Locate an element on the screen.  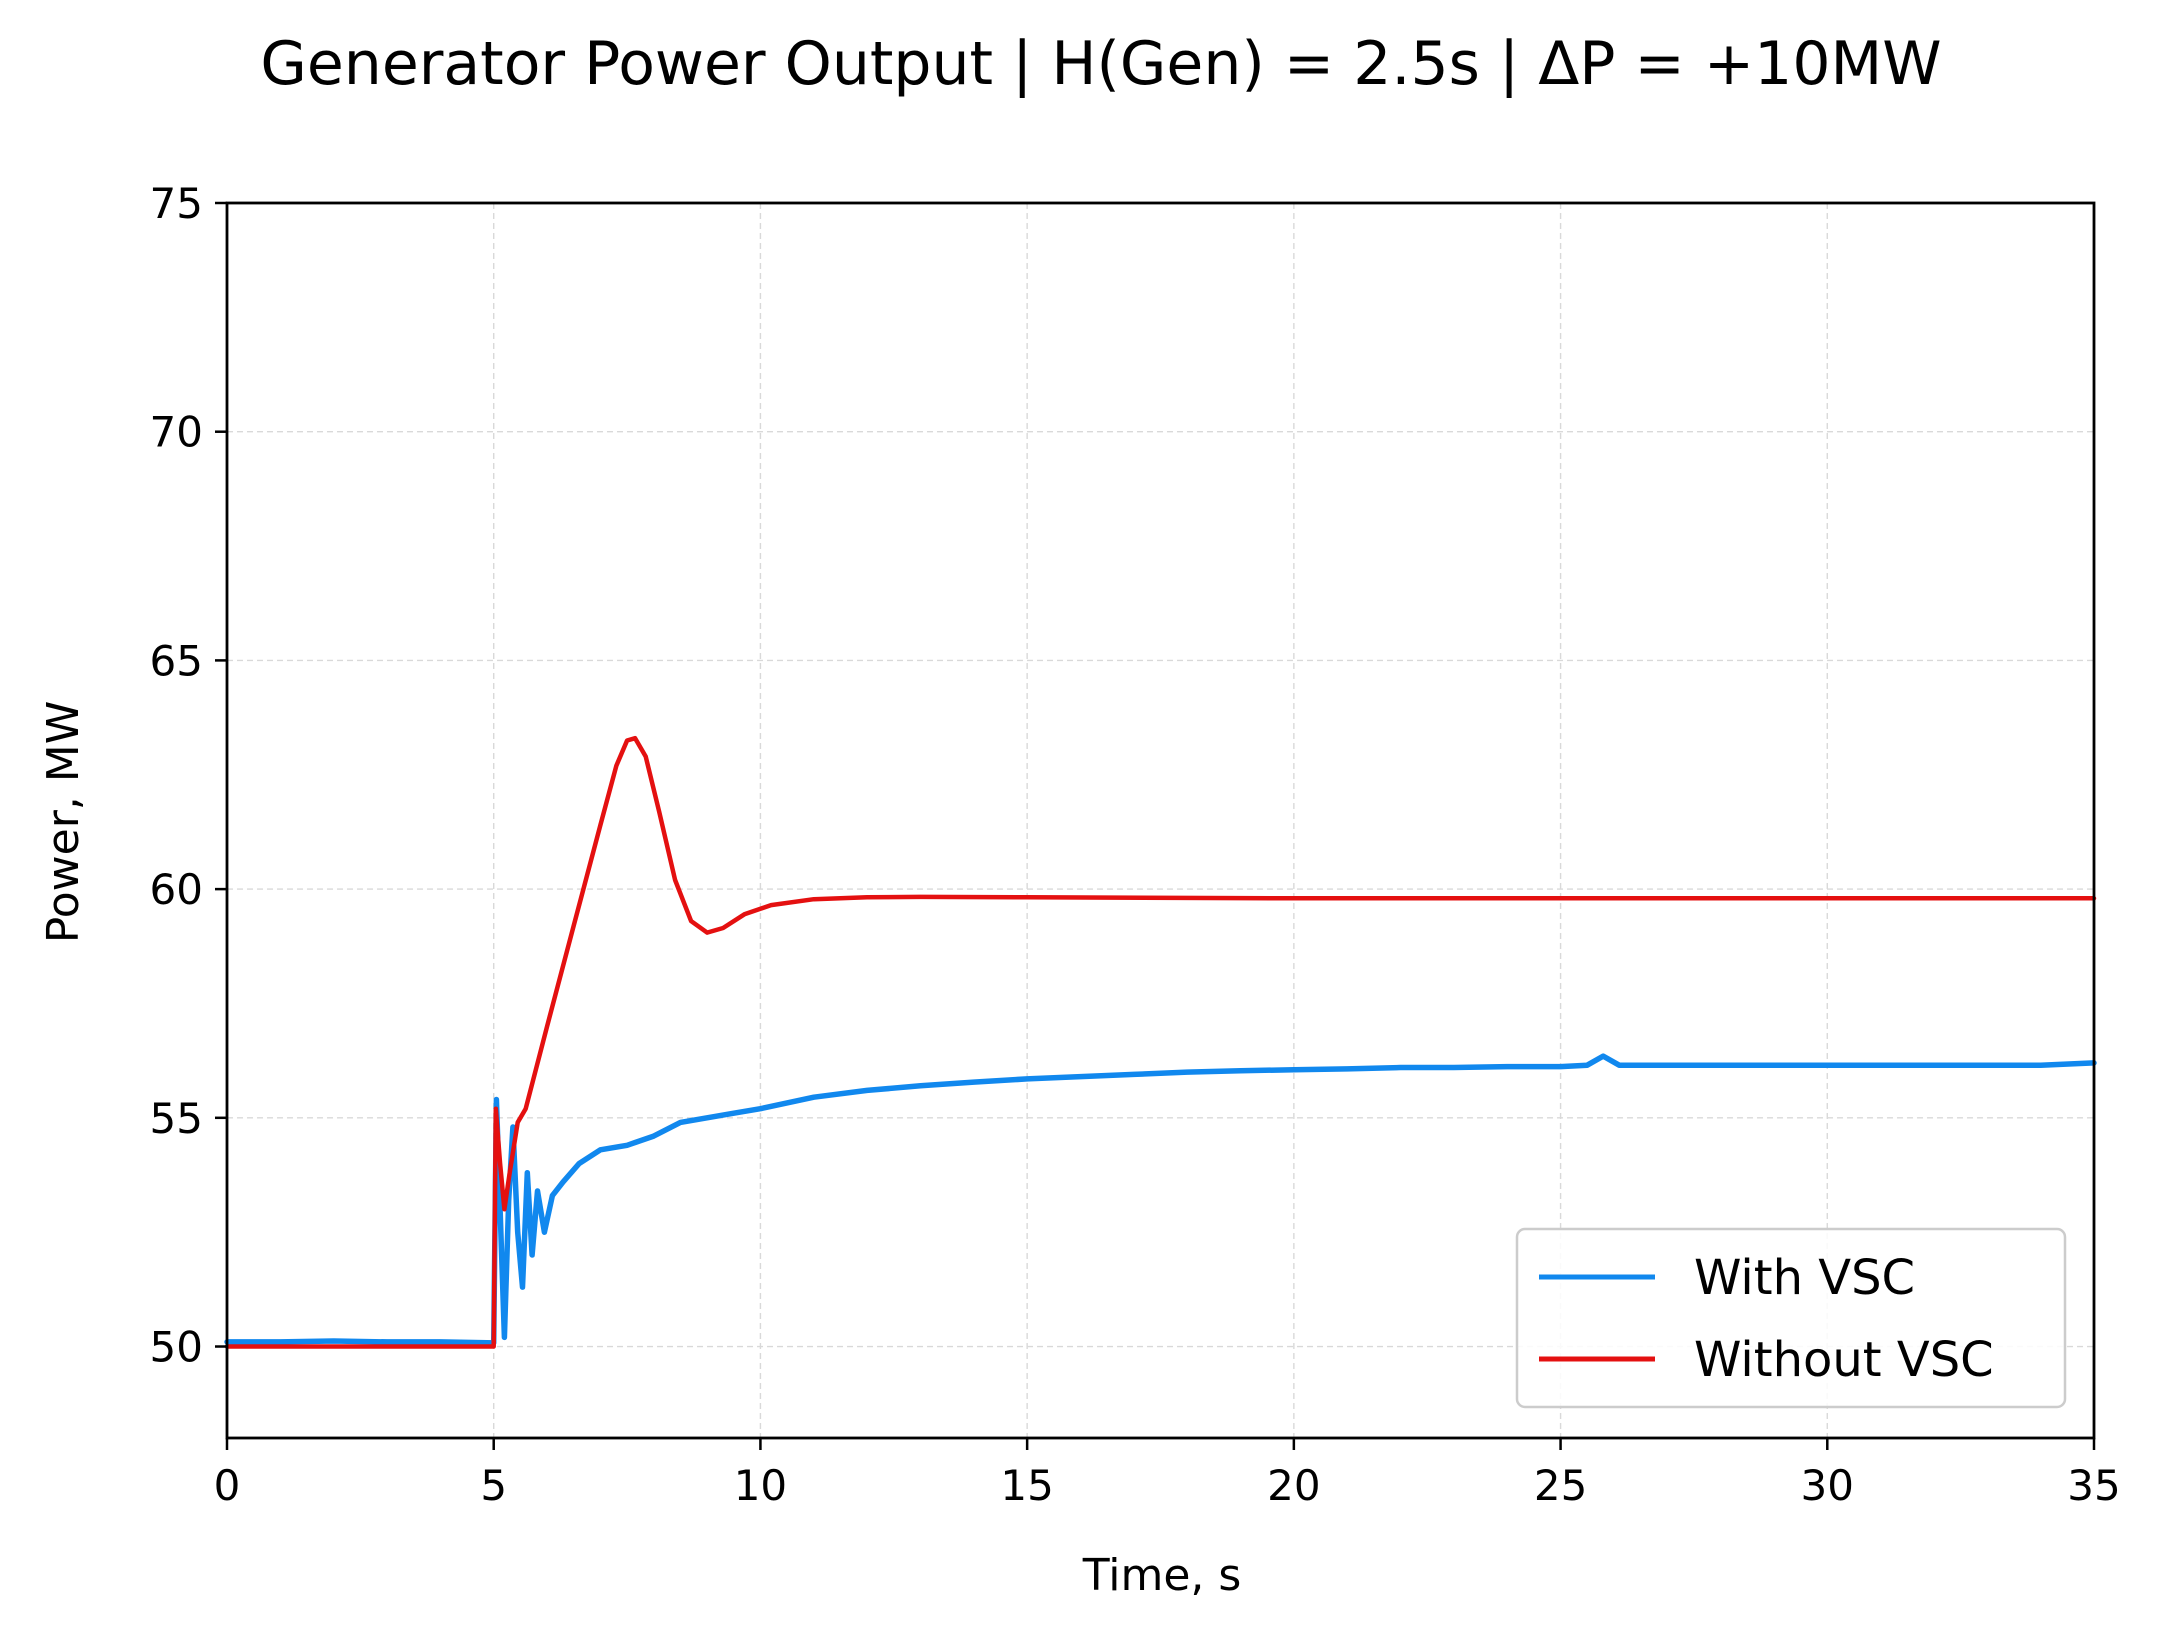
legend-label: Without VSC is located at coordinates (1844, 1360).